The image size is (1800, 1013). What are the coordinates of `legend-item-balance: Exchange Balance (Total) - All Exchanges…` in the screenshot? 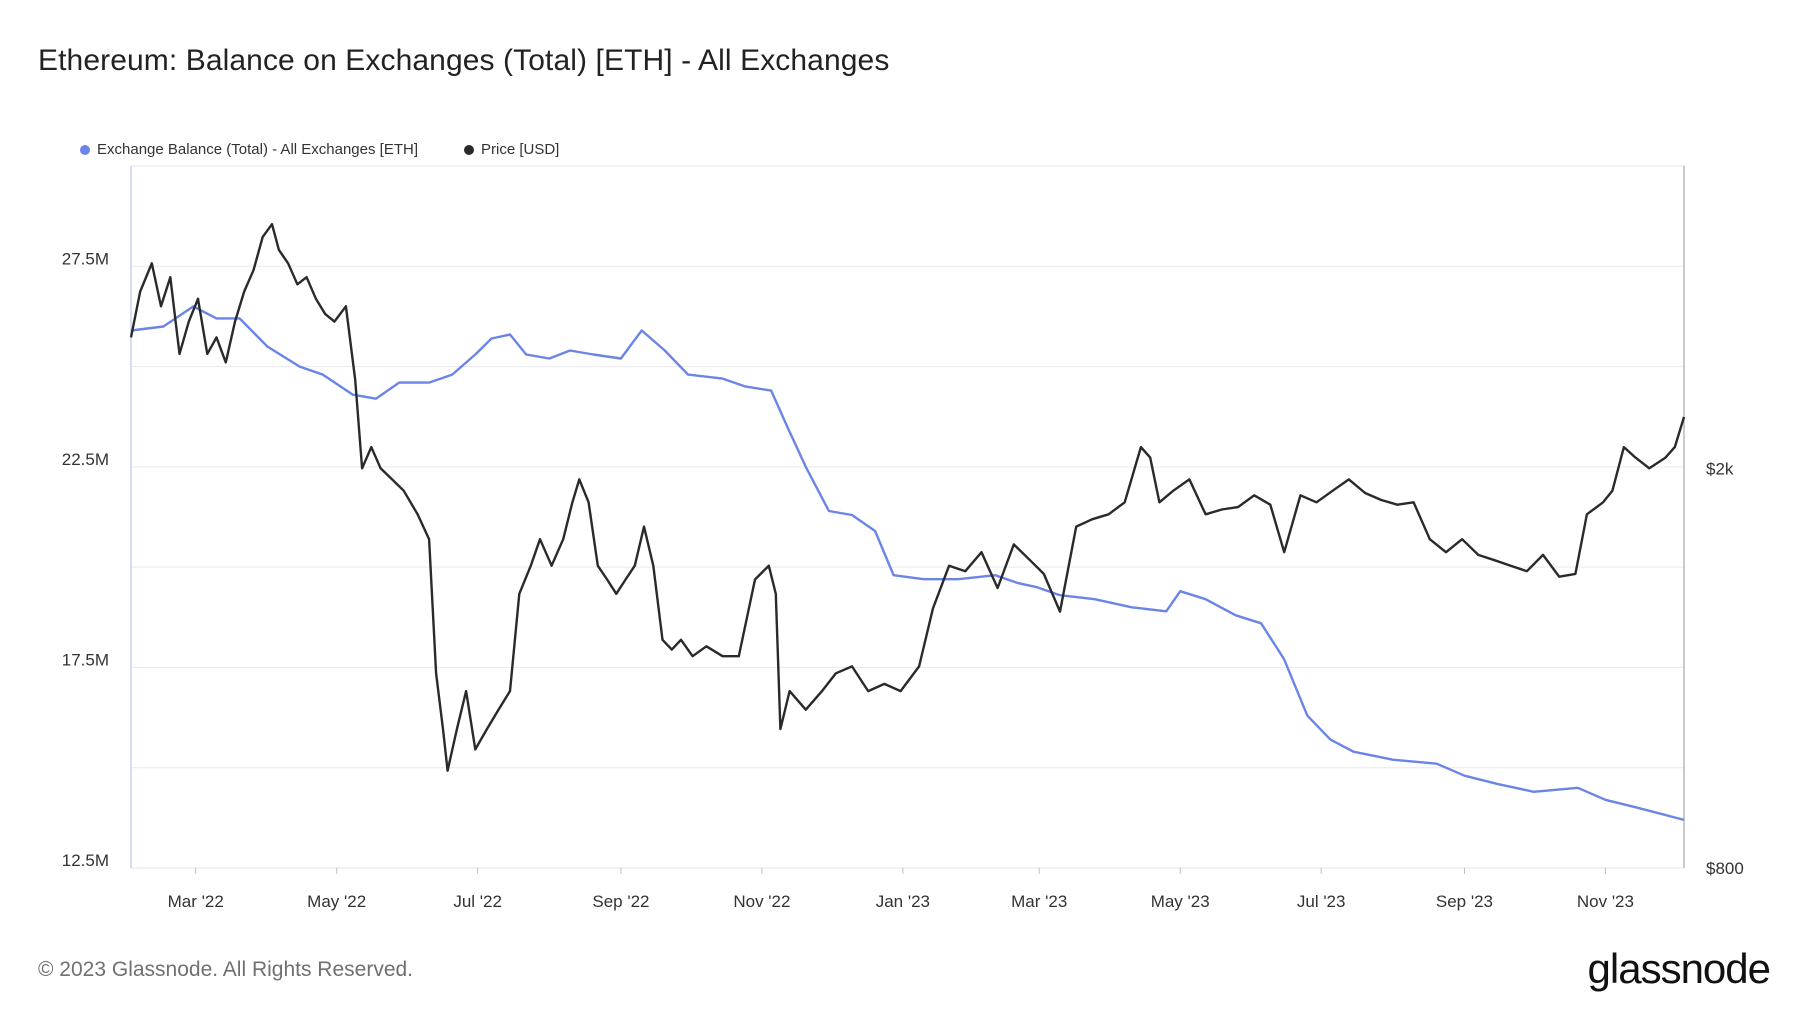 It's located at (249, 149).